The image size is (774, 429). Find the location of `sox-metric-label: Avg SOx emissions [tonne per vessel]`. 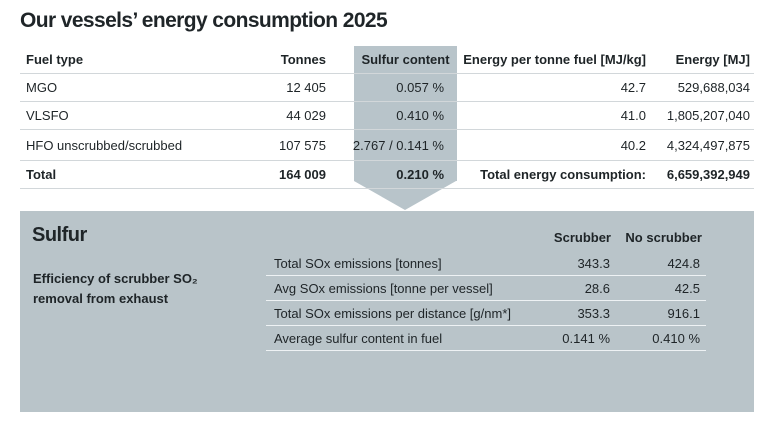

sox-metric-label: Avg SOx emissions [tonne per vessel] is located at coordinates (383, 288).